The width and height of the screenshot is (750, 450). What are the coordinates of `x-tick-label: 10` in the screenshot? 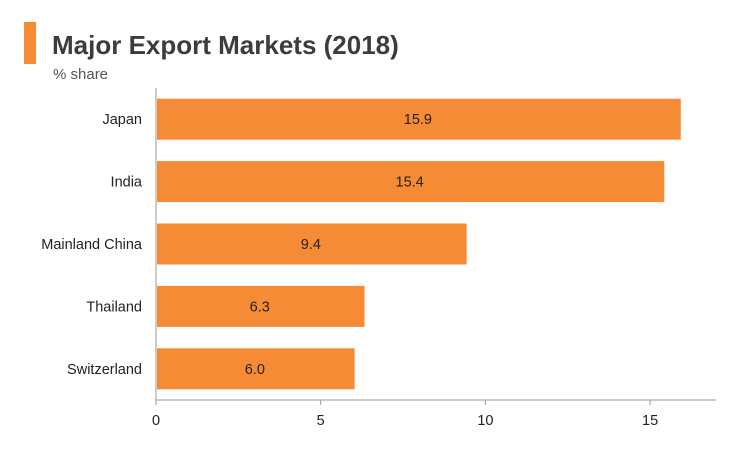 It's located at (485, 421).